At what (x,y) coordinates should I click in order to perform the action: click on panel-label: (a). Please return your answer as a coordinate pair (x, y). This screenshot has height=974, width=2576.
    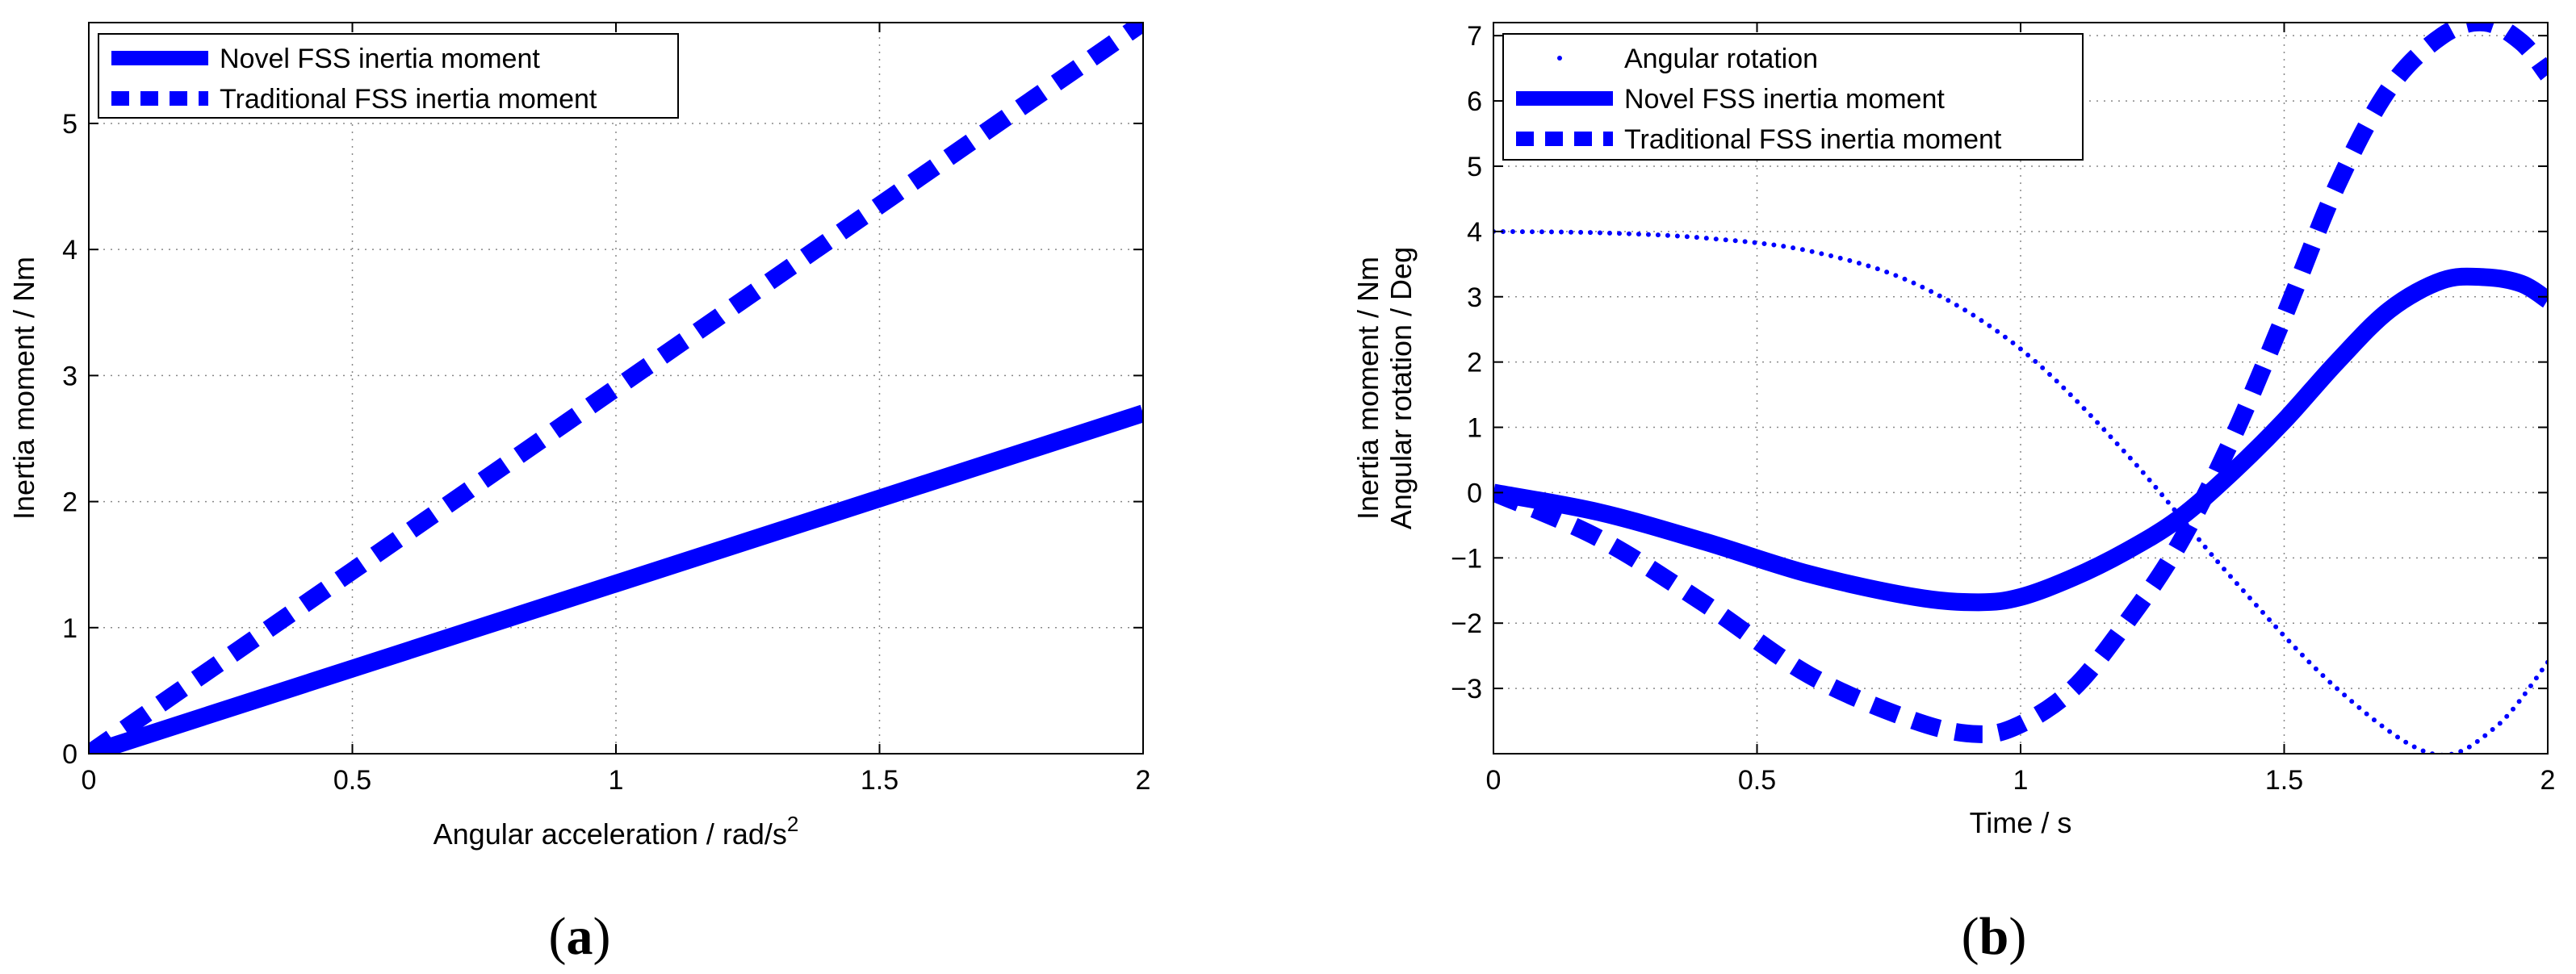
    Looking at the image, I should click on (580, 937).